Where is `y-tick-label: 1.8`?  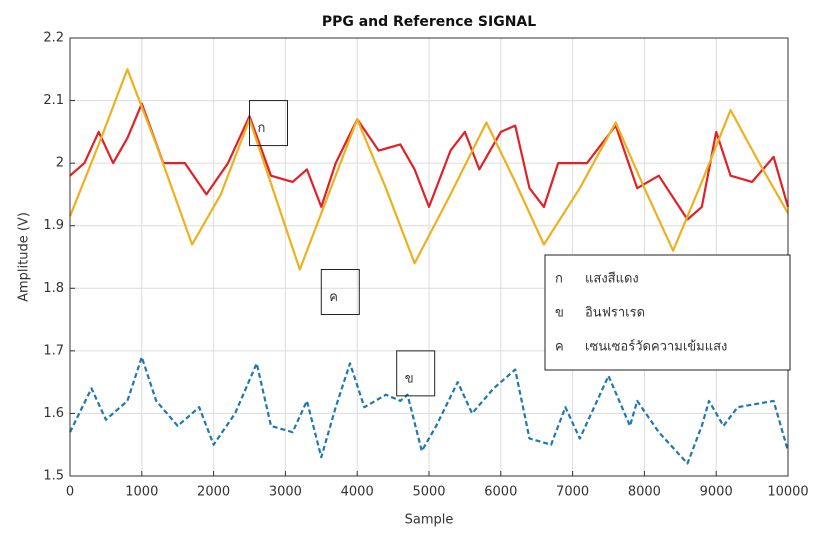
y-tick-label: 1.8 is located at coordinates (53, 288).